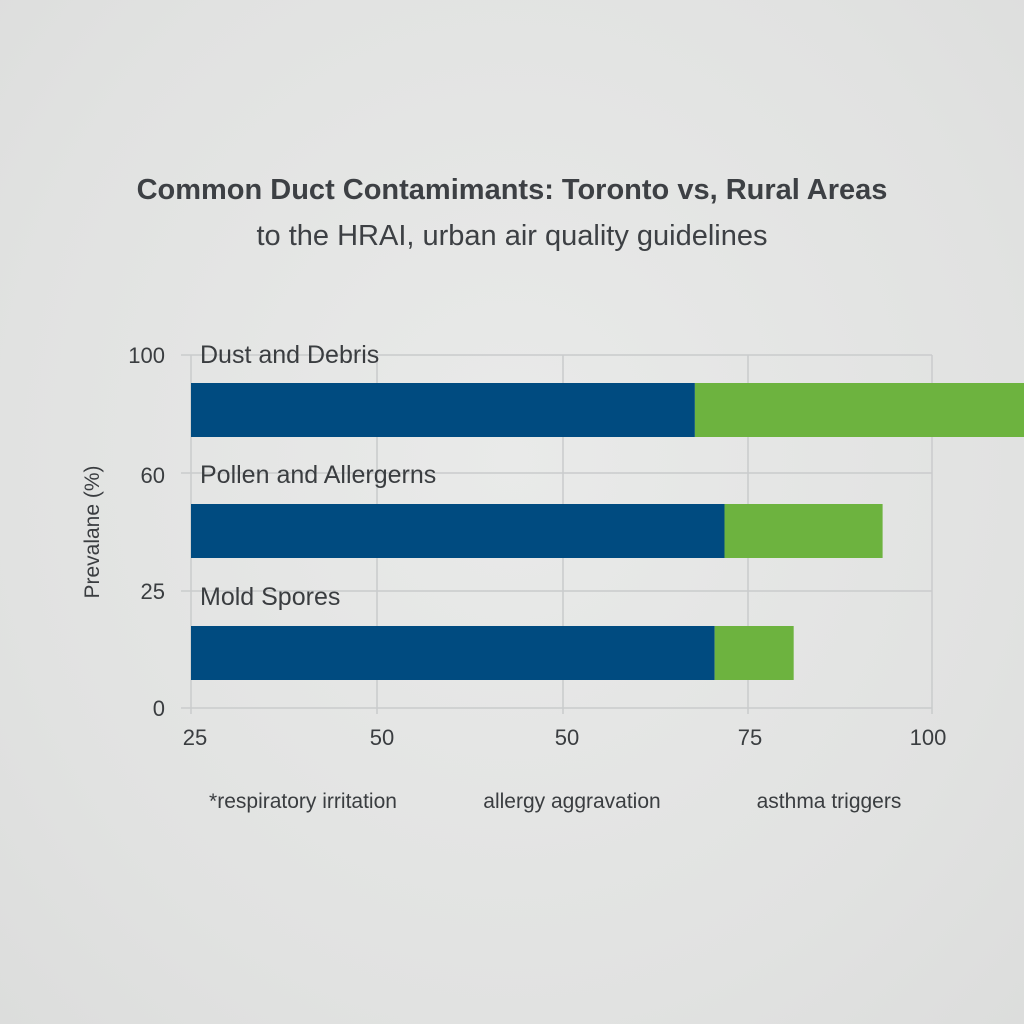  What do you see at coordinates (153, 591) in the screenshot?
I see `y-tick-label: 25` at bounding box center [153, 591].